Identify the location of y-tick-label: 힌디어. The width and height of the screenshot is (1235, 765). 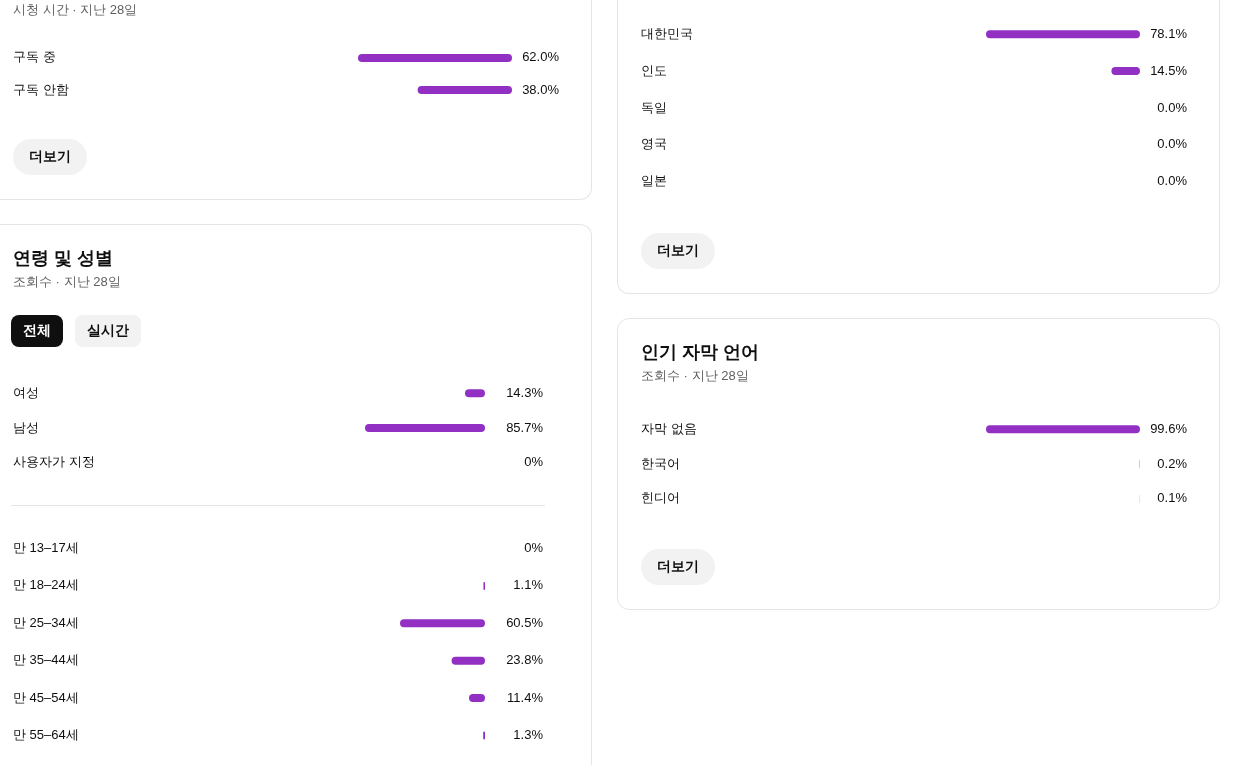
(660, 498).